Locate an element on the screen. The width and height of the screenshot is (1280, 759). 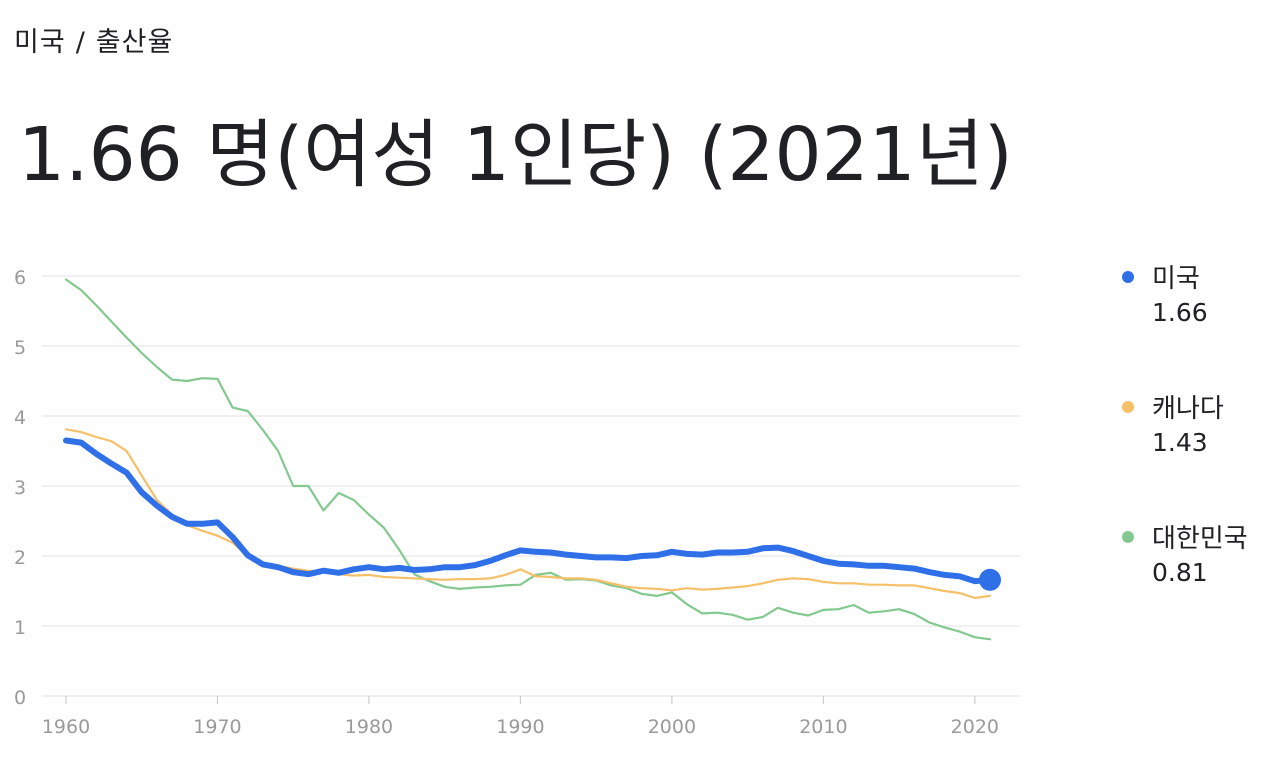
legend-value: 1.66 is located at coordinates (1180, 312).